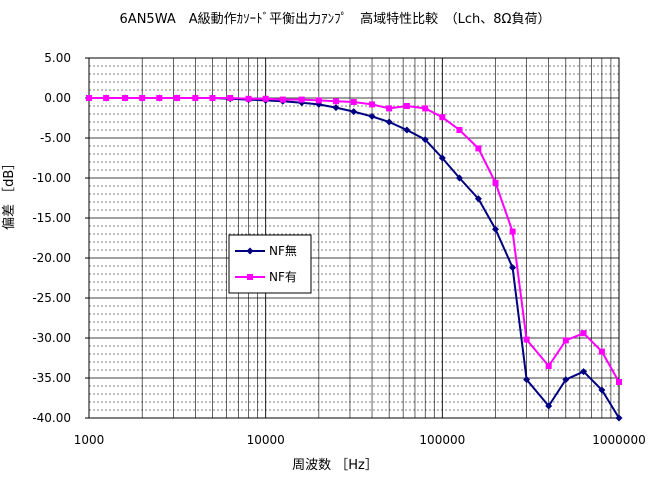 This screenshot has width=670, height=477. I want to click on legend-box, so click(270, 264).